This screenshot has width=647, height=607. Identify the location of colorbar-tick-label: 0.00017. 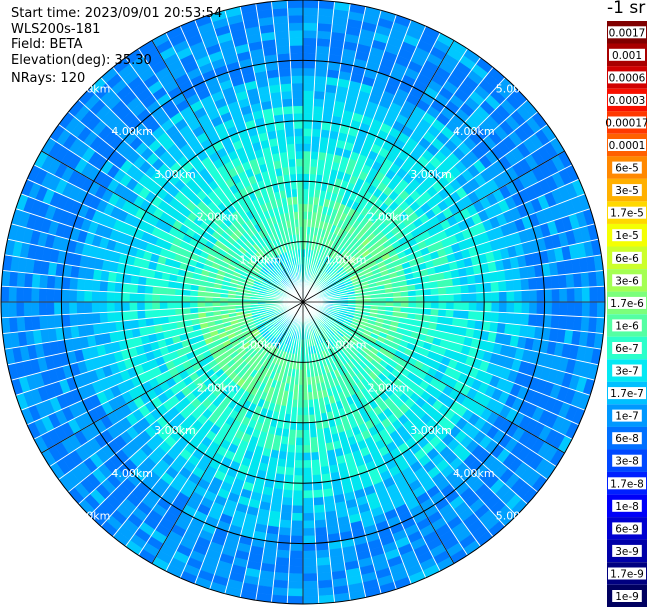
(626, 124).